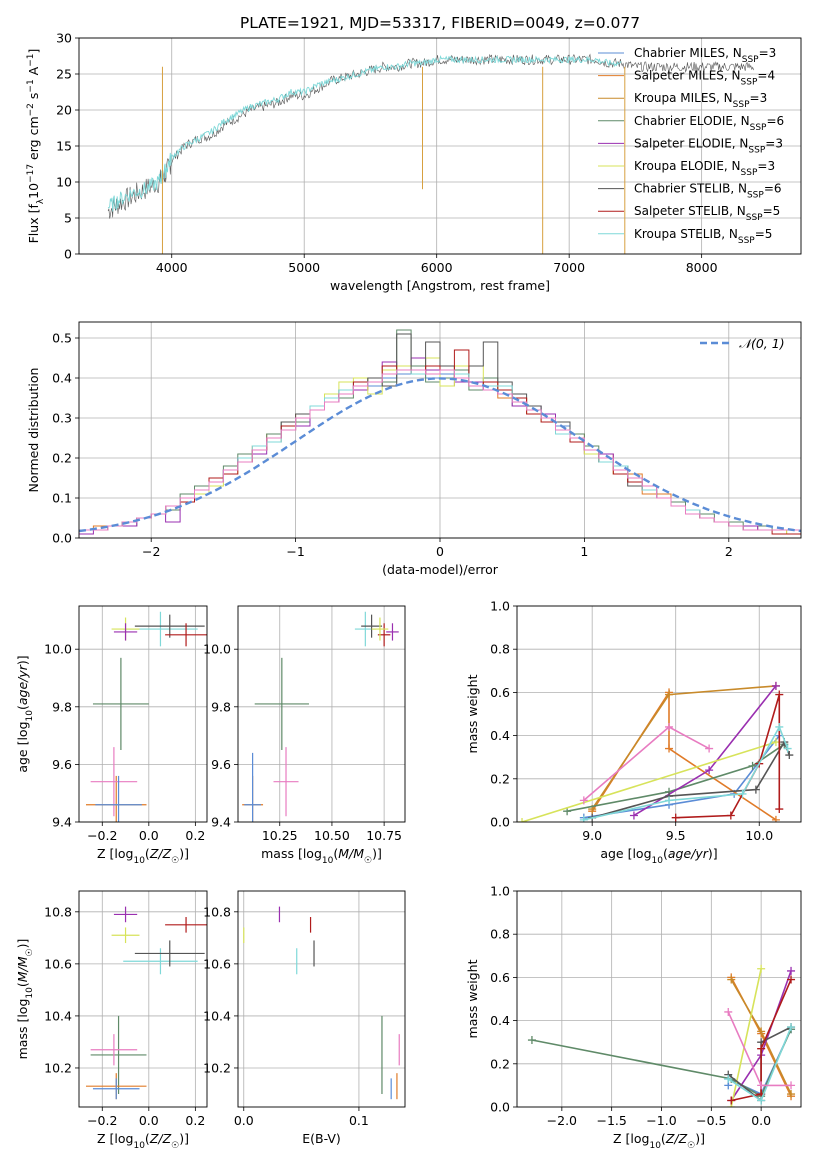  I want to click on weight-line-salpeter-stelib, so click(761, 1040).